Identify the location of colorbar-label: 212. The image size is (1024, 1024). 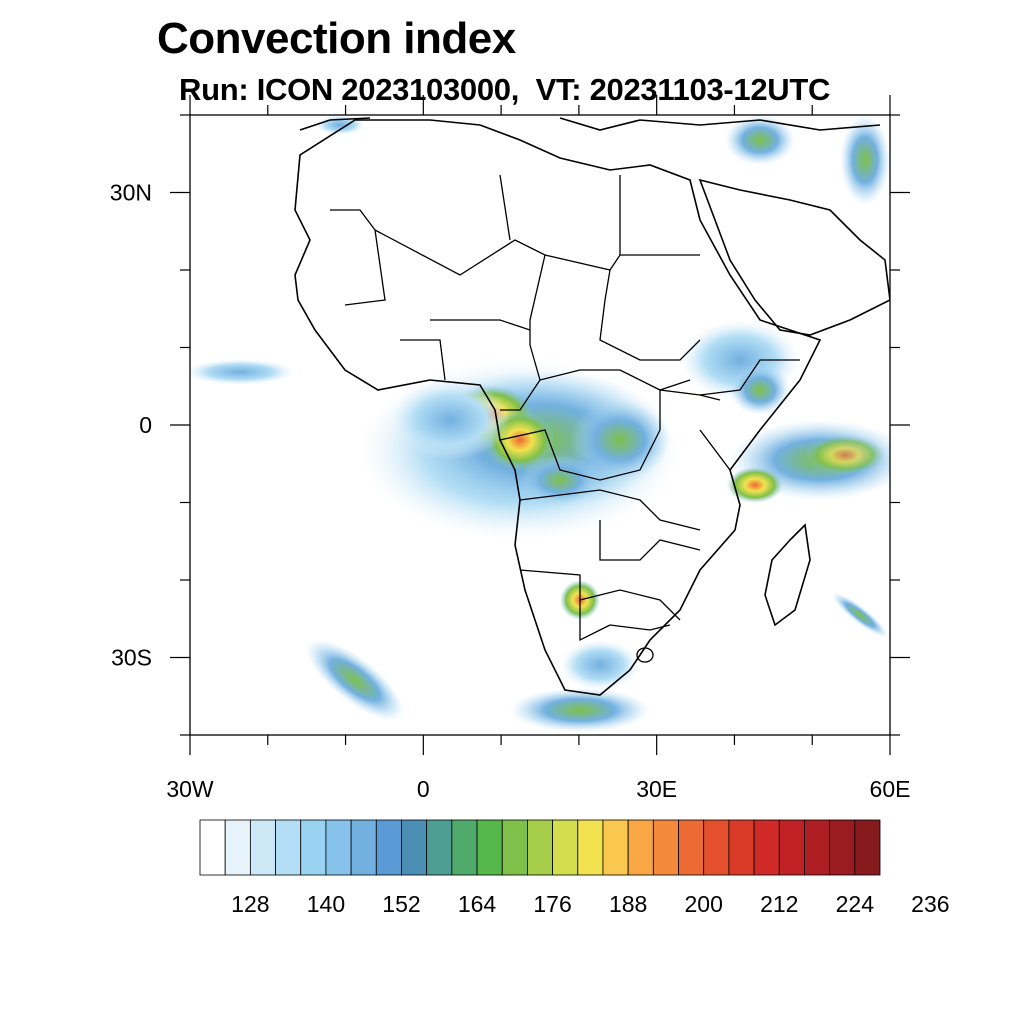
(779, 904).